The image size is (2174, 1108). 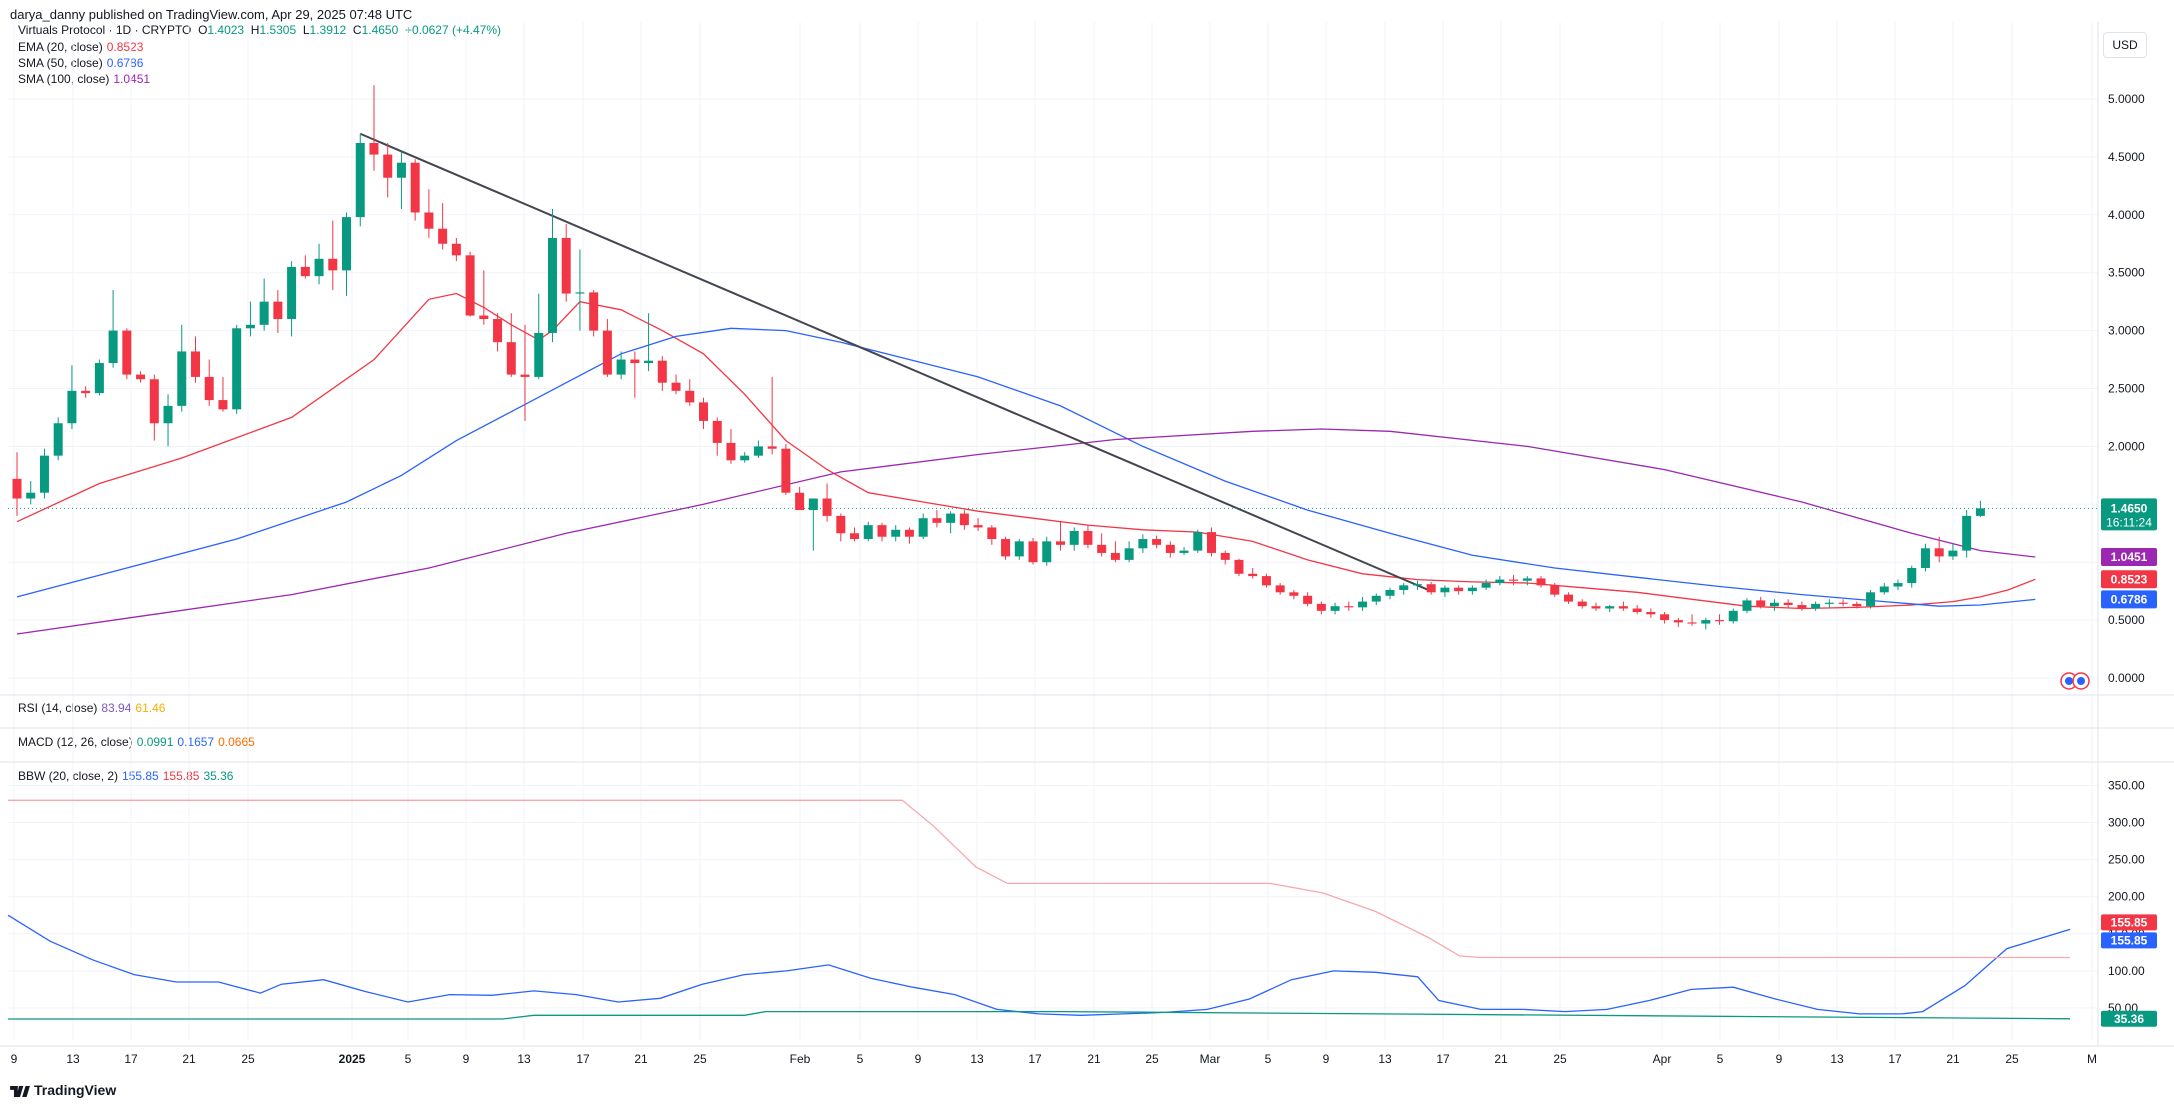 I want to click on bbw-legend: BBW (20, close, 2) 155.85 155.85 35.36, so click(x=125, y=776).